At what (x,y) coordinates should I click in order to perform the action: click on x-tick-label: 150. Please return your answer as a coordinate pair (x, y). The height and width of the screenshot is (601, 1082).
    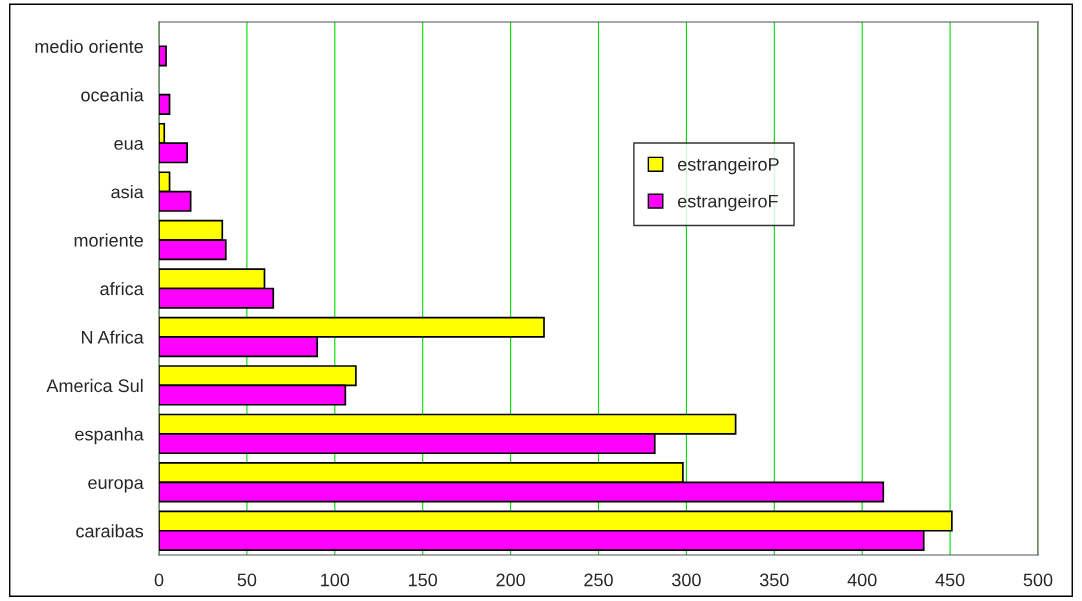
    Looking at the image, I should click on (423, 580).